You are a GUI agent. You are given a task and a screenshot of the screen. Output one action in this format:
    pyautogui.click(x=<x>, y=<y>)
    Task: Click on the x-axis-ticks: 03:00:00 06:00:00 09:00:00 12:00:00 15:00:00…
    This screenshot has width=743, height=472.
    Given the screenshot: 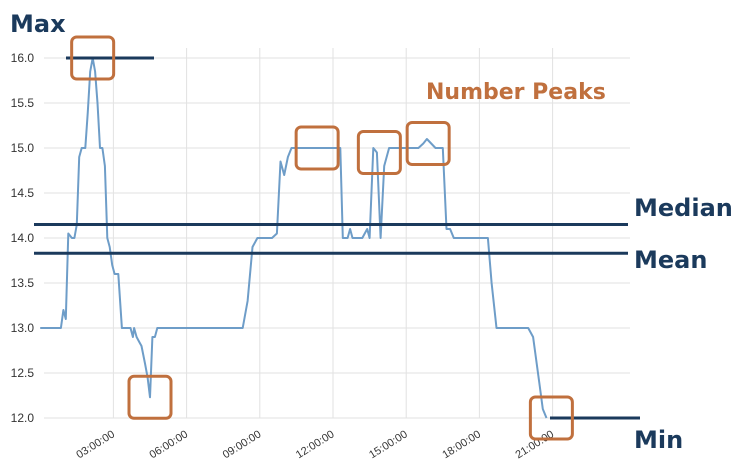 What is the action you would take?
    pyautogui.click(x=315, y=444)
    